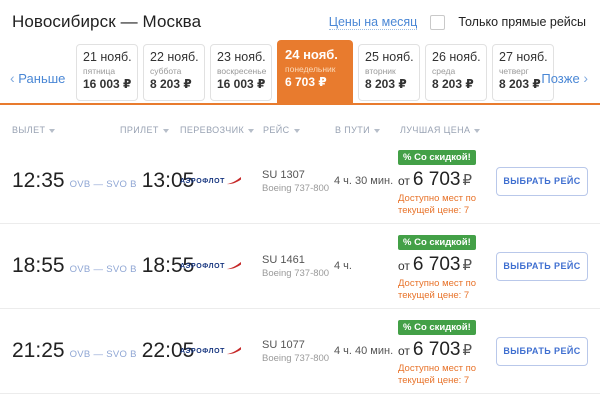 This screenshot has width=600, height=401. Describe the element at coordinates (168, 350) in the screenshot. I see `arrive-time: 22:05` at that location.